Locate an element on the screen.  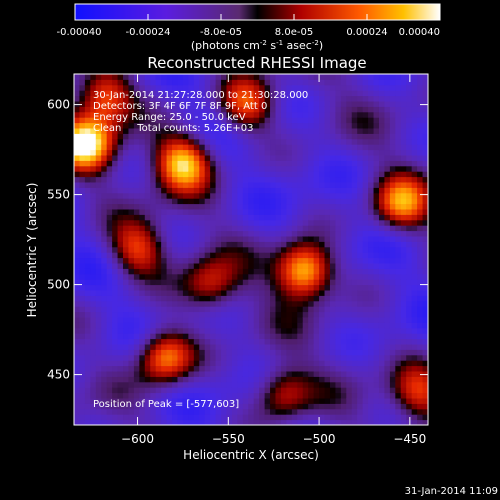
x-axis-label: Heliocentric X (arcsec) is located at coordinates (251, 455).